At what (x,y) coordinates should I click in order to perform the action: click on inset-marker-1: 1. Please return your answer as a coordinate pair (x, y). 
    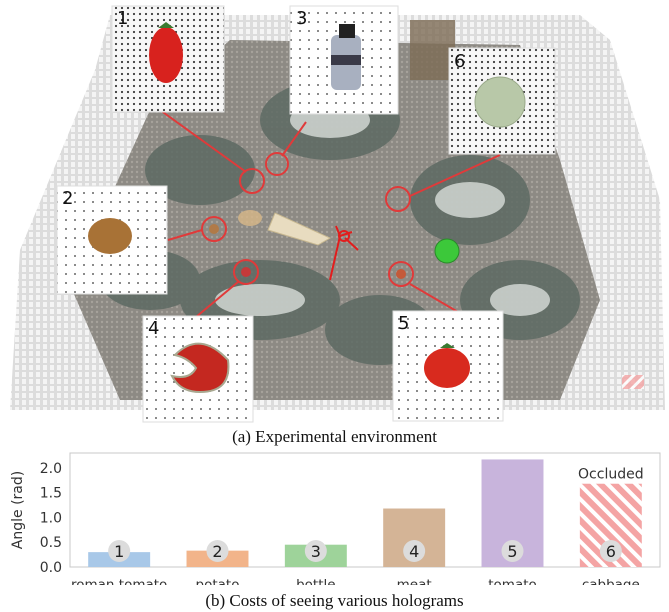
    Looking at the image, I should click on (122, 18).